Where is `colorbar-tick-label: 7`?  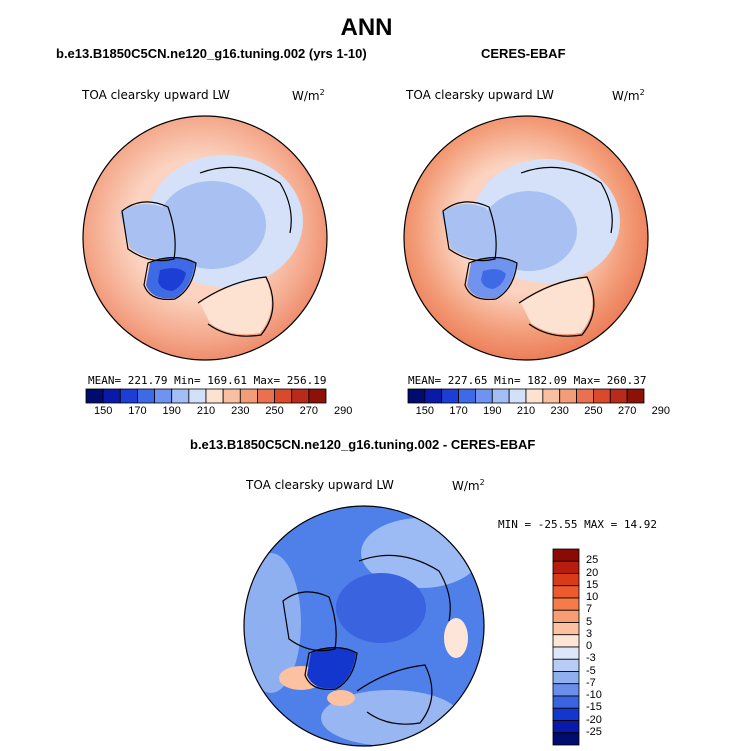 colorbar-tick-label: 7 is located at coordinates (589, 609).